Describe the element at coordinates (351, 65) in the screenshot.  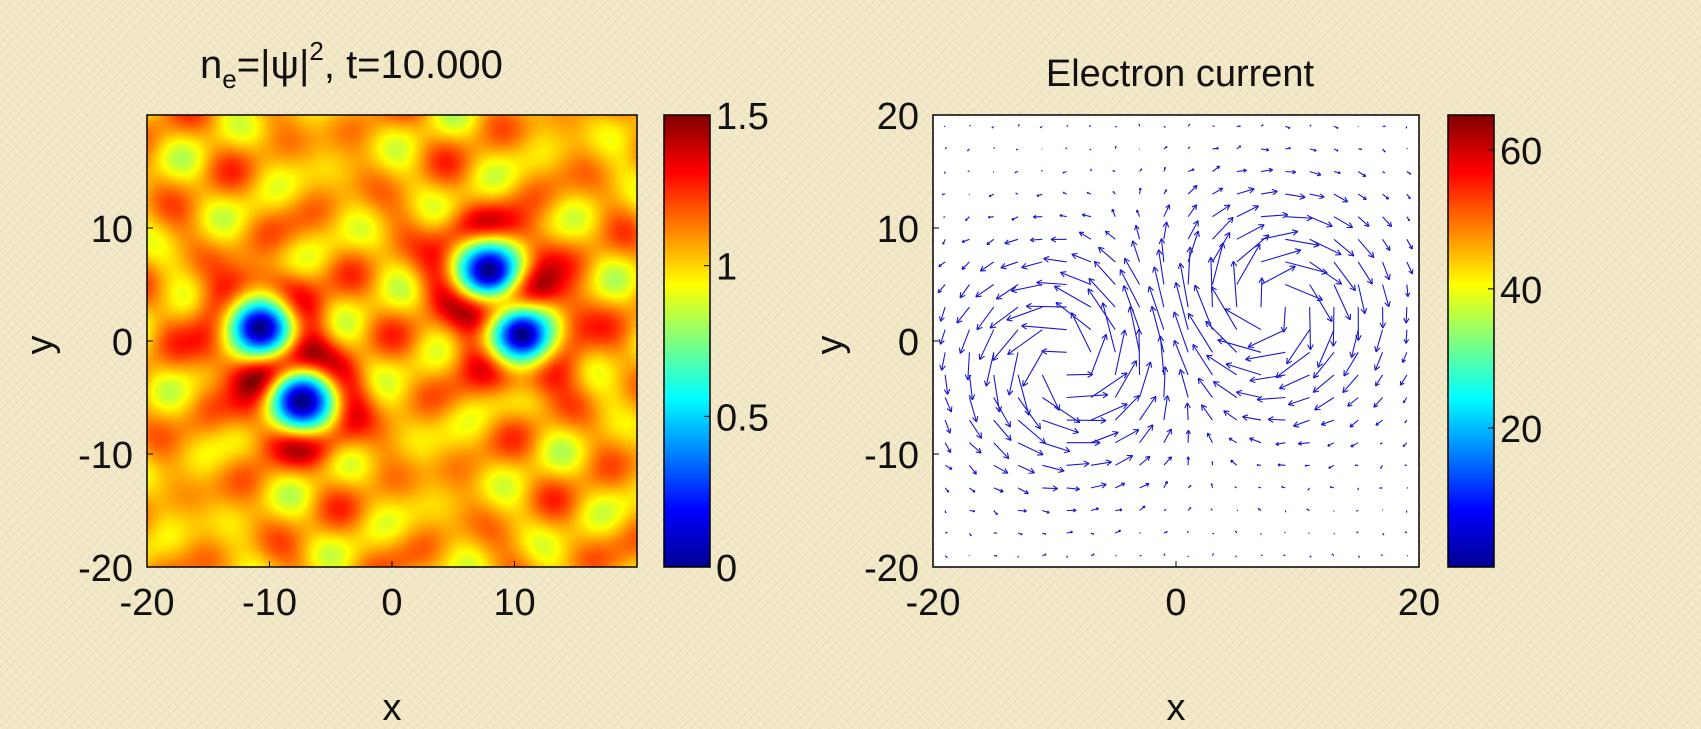
I see `density-title: ne=|ψ|2, t=10.000` at that location.